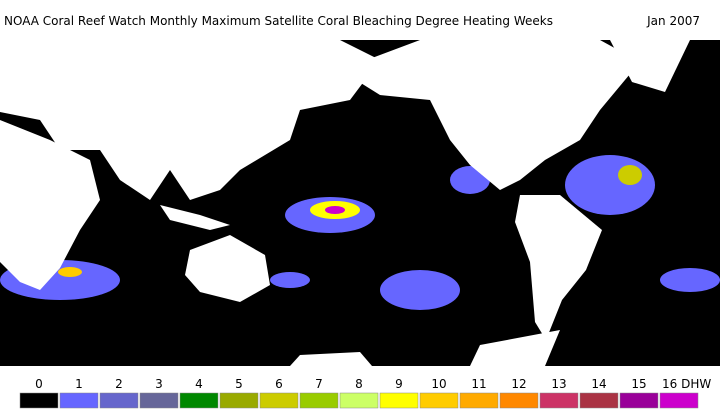 The height and width of the screenshot is (411, 720). What do you see at coordinates (279, 384) in the screenshot?
I see `colorbar-label: 6` at bounding box center [279, 384].